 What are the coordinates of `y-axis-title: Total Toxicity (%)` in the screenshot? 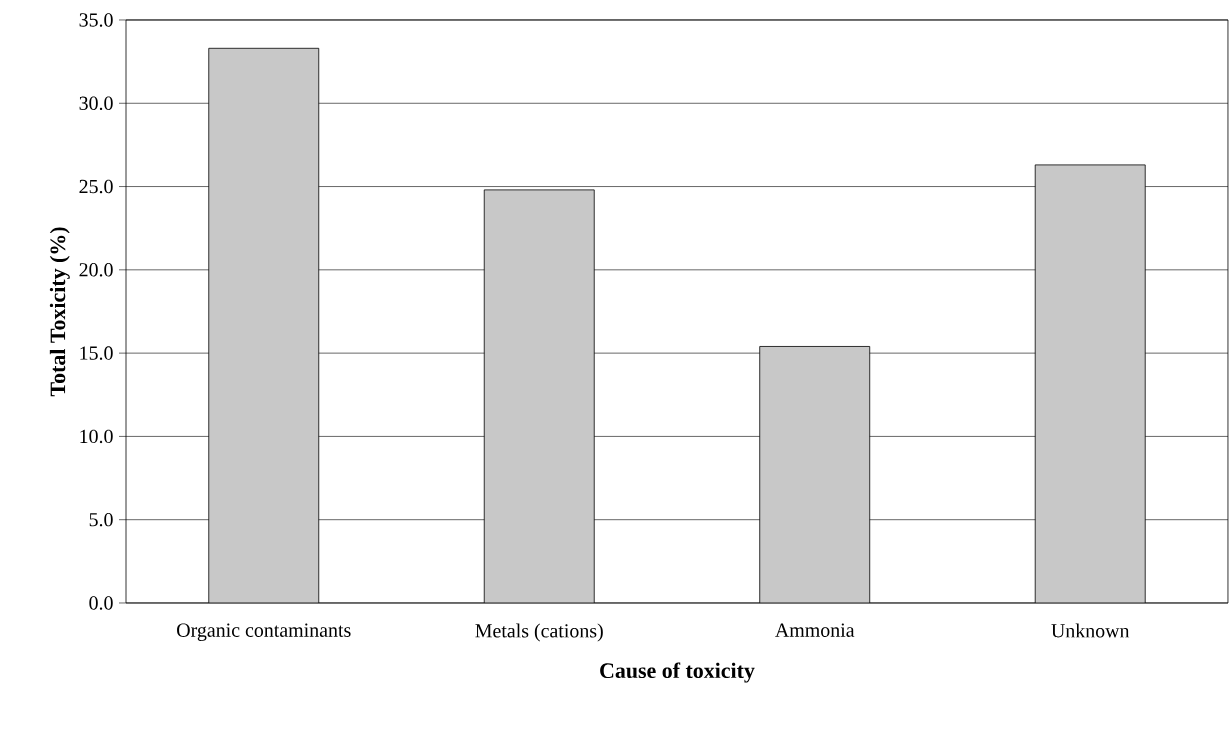 It's located at (59, 312).